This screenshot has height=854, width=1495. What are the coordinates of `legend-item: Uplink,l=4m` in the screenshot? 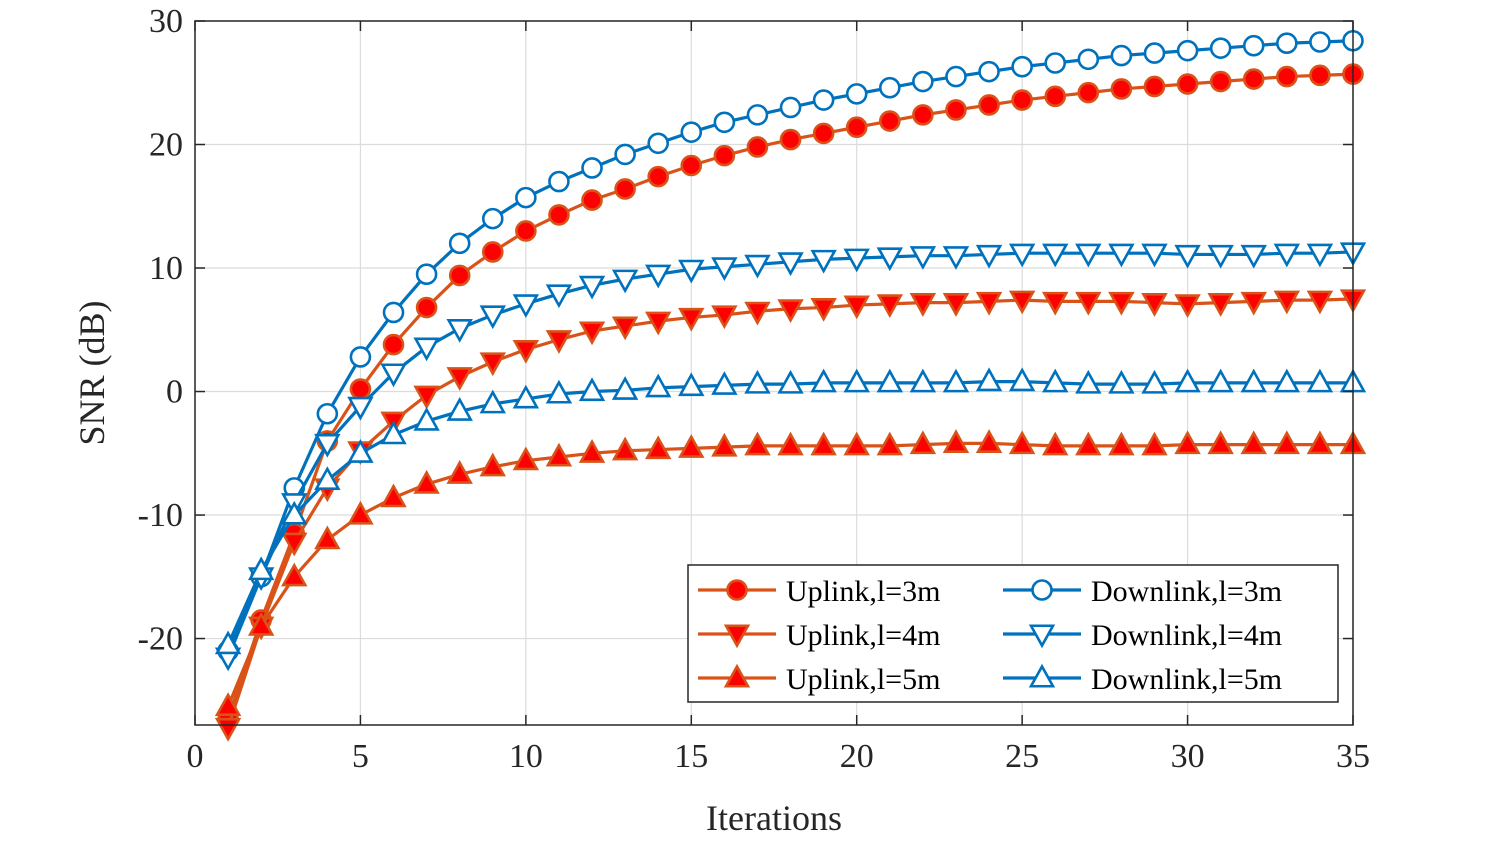 It's located at (819, 635).